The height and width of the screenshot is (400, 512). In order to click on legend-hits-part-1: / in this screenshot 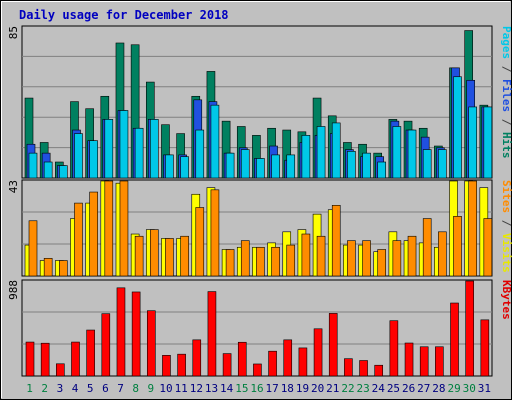, I will do `click(506, 69)`.